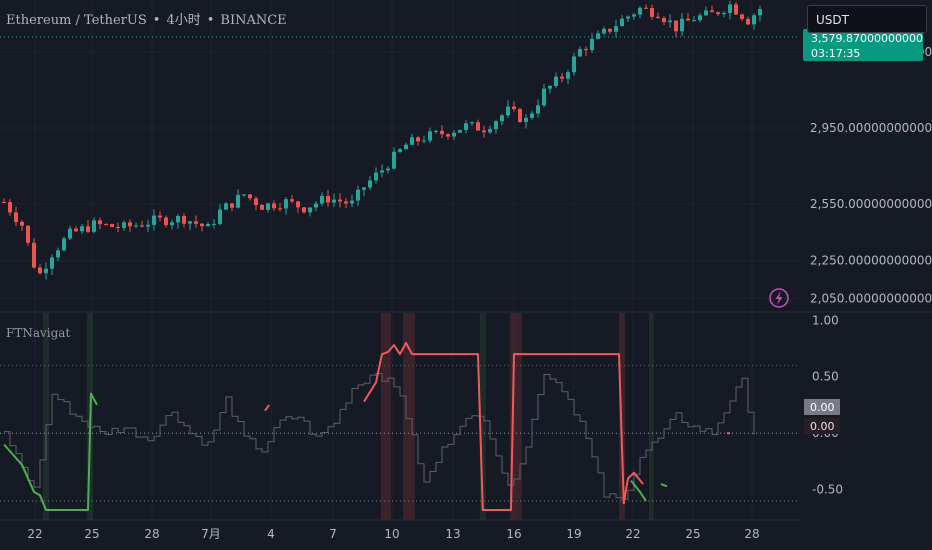  I want to click on time-axis-label: 25, so click(692, 534).